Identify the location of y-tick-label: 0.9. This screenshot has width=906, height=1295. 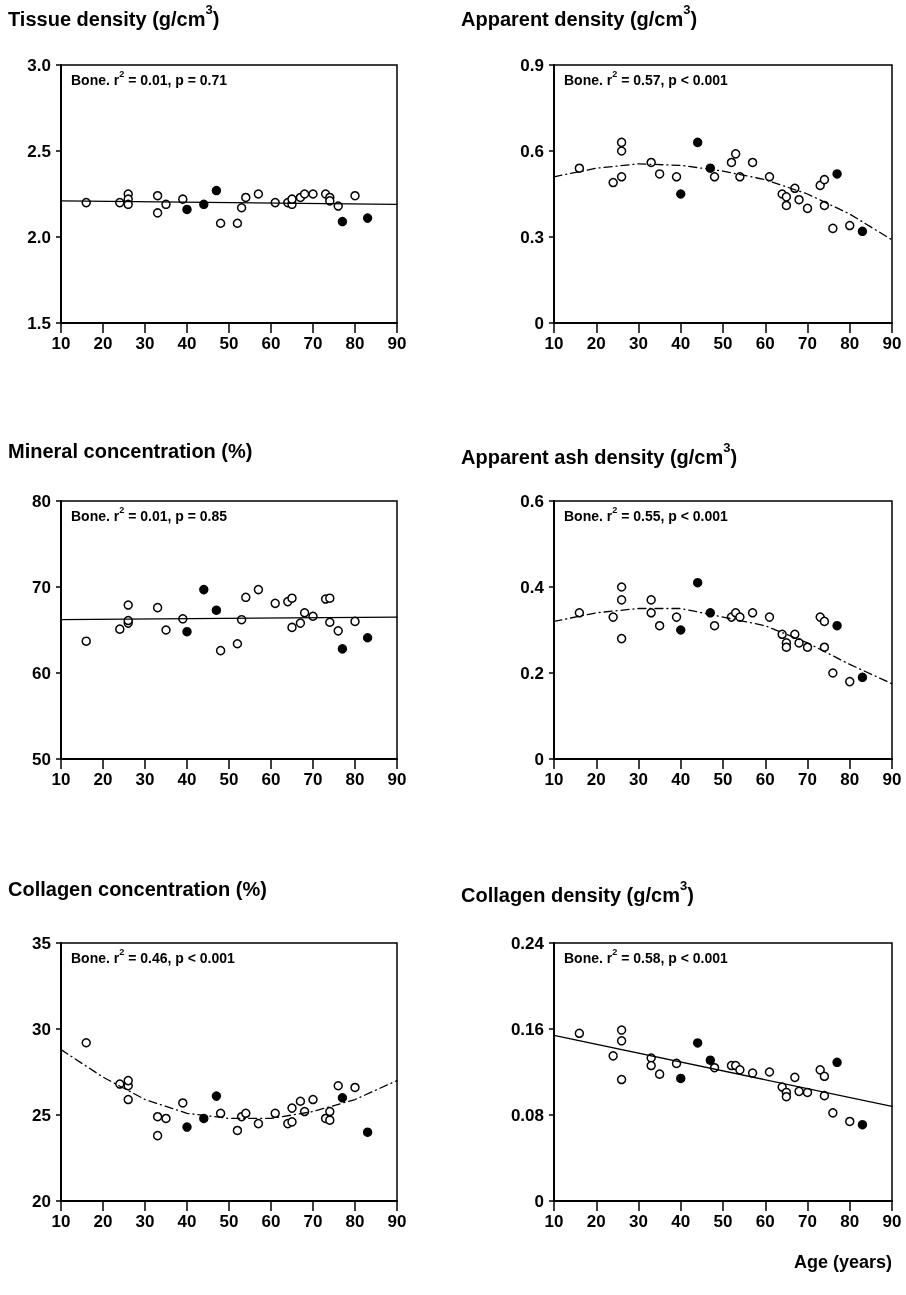
(532, 65).